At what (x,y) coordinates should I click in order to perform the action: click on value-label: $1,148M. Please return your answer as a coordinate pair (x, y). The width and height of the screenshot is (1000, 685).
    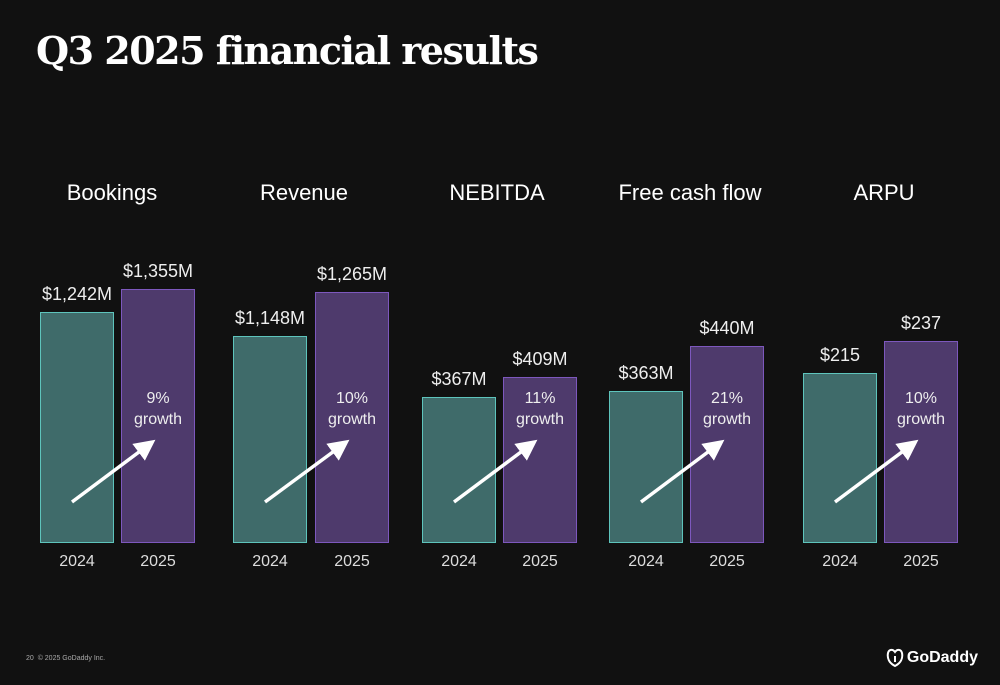
    Looking at the image, I should click on (270, 318).